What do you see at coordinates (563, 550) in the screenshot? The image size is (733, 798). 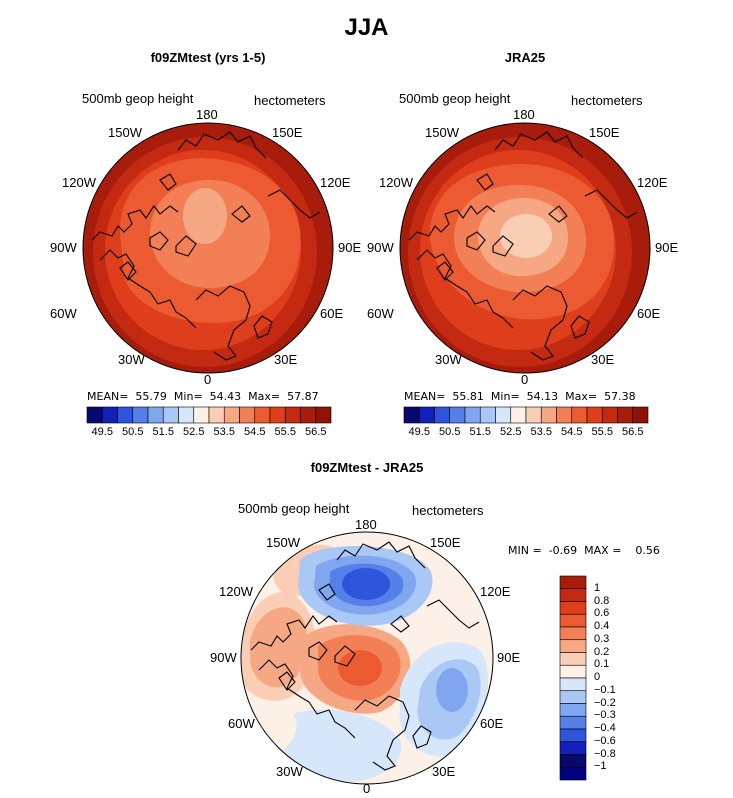 I see `diff-min-value: -0.69` at bounding box center [563, 550].